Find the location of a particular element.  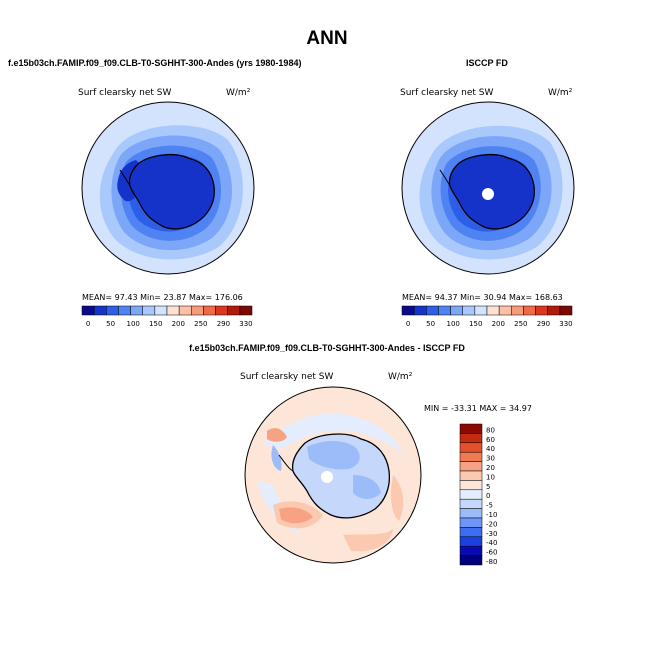

diff-field-cool1 is located at coordinates (276, 458).